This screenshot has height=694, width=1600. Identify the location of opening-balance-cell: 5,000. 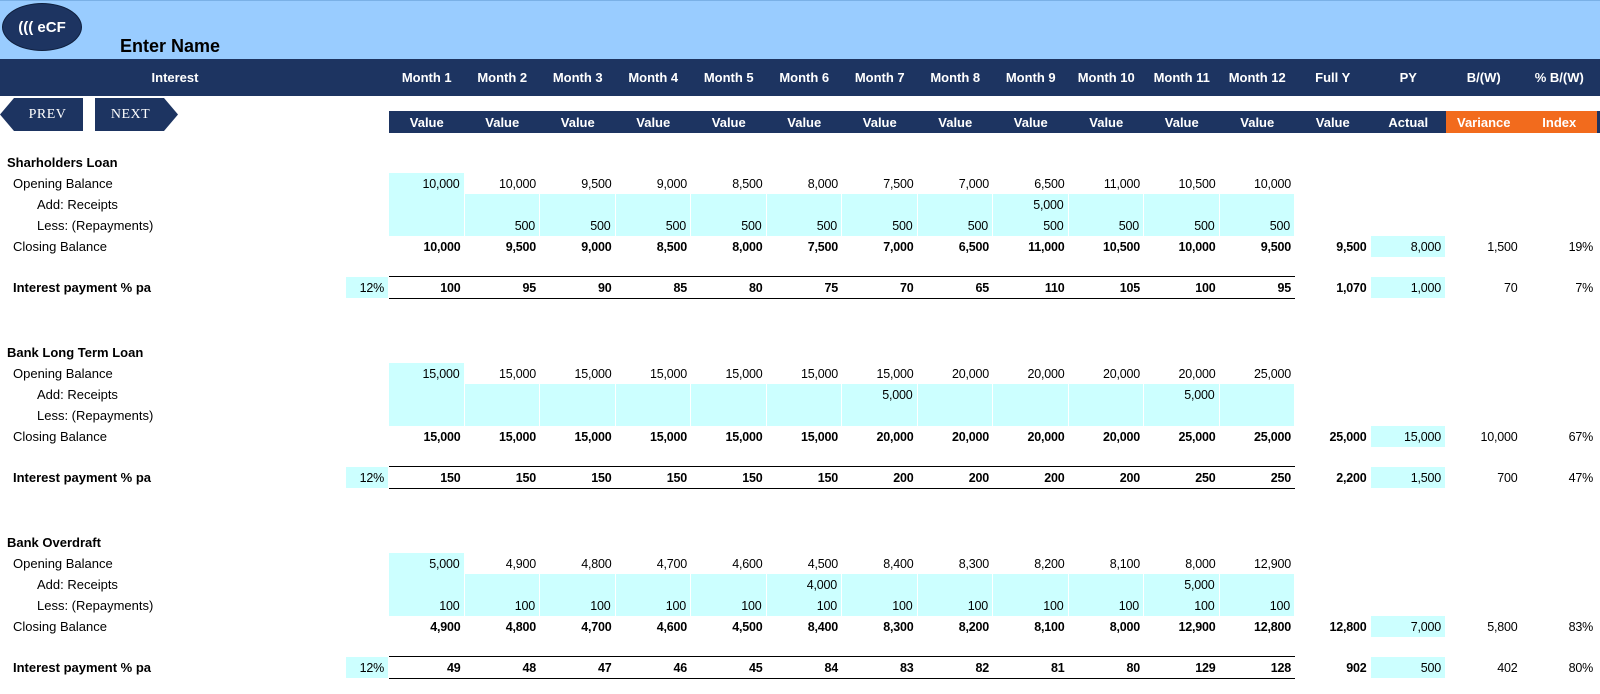
(427, 563).